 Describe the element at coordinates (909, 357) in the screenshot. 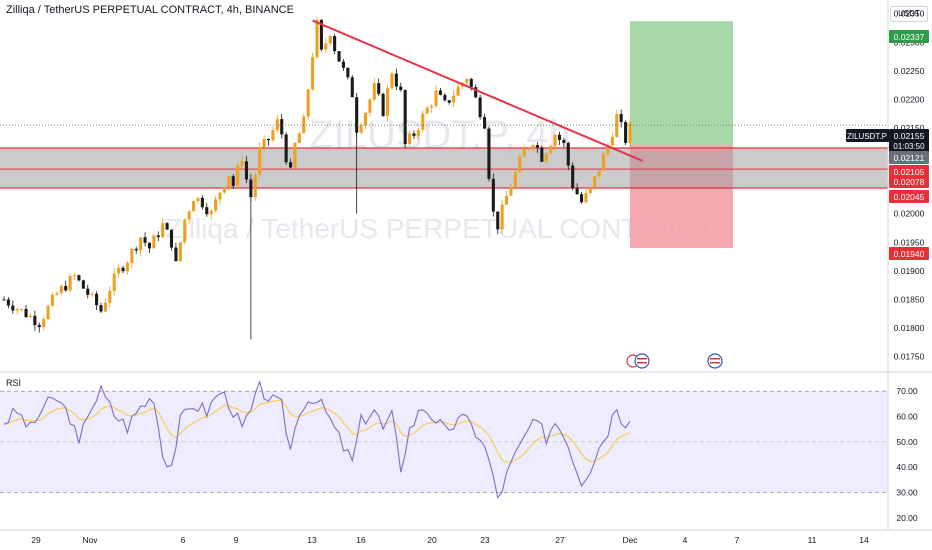

I see `price-tick-label: 0.01750` at that location.